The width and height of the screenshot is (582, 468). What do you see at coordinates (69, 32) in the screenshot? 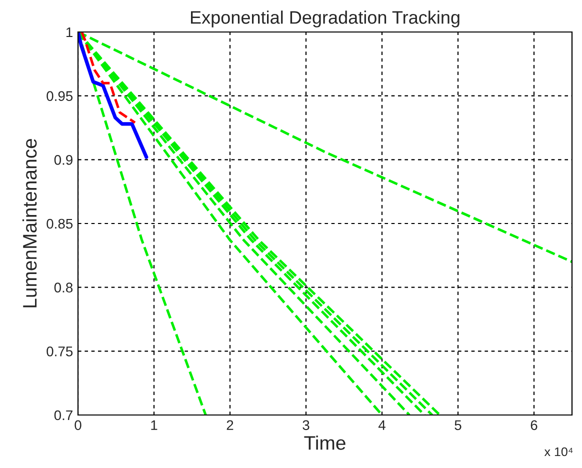
I see `y-tick-label: 1` at bounding box center [69, 32].